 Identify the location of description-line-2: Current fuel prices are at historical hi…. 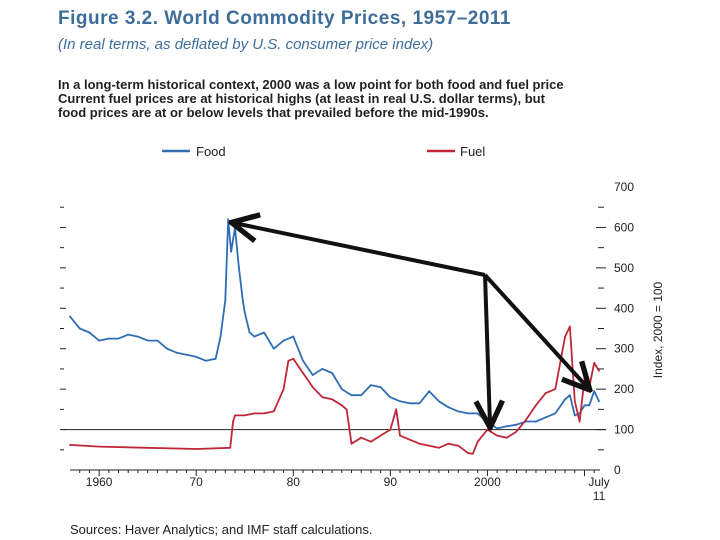
(301, 99).